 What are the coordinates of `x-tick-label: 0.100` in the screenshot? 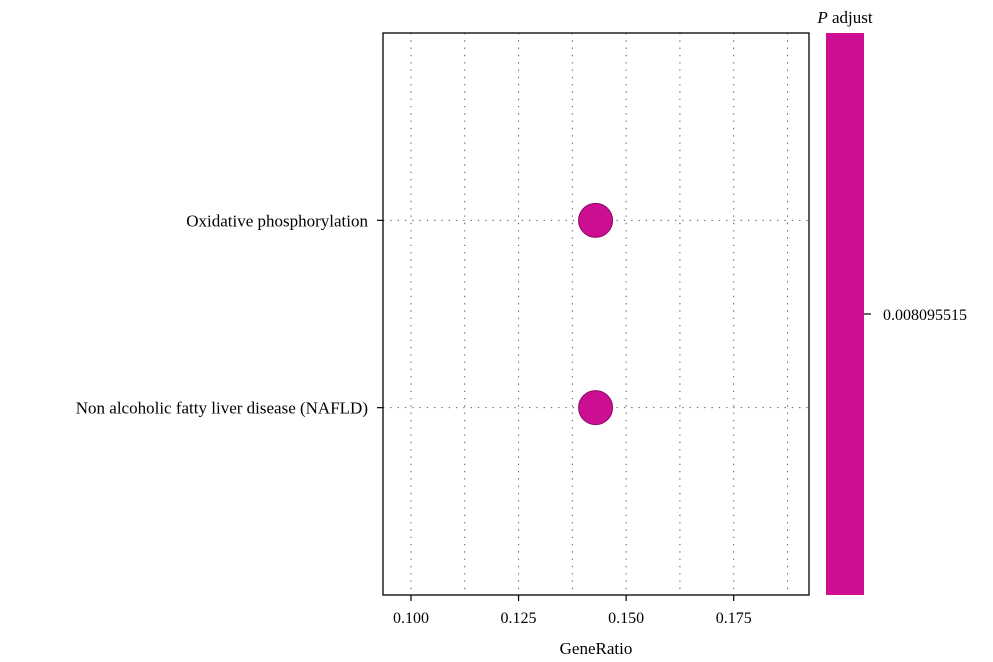 It's located at (411, 618).